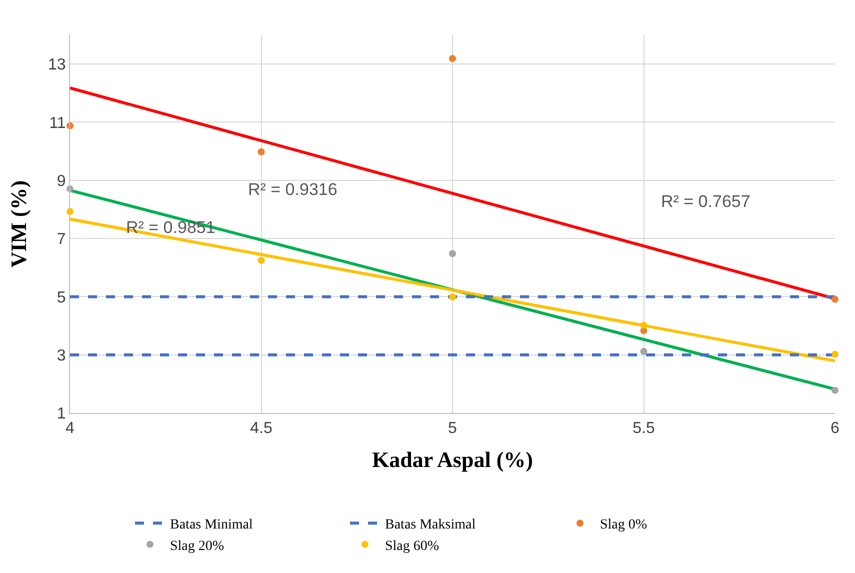 The width and height of the screenshot is (855, 573). What do you see at coordinates (61, 239) in the screenshot?
I see `y-tick-label: 7` at bounding box center [61, 239].